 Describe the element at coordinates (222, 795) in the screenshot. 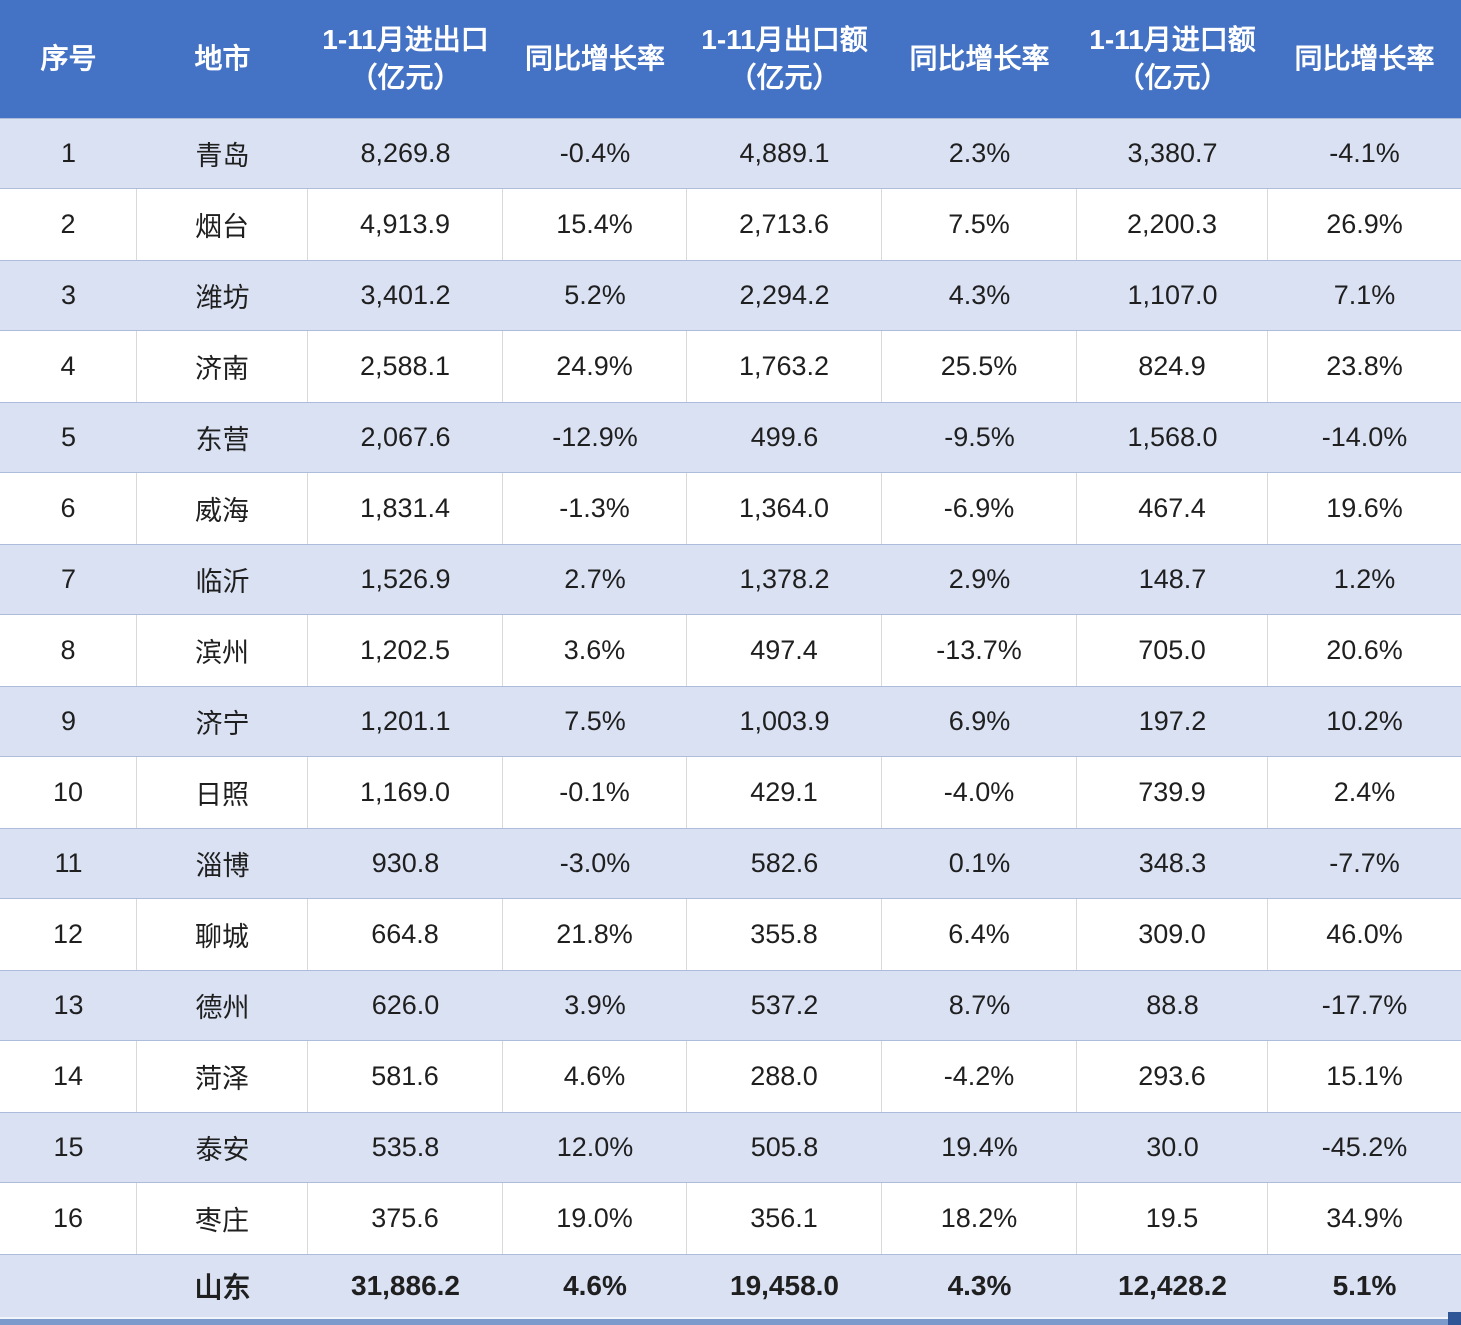

I see `table-cell-text: 日照` at that location.